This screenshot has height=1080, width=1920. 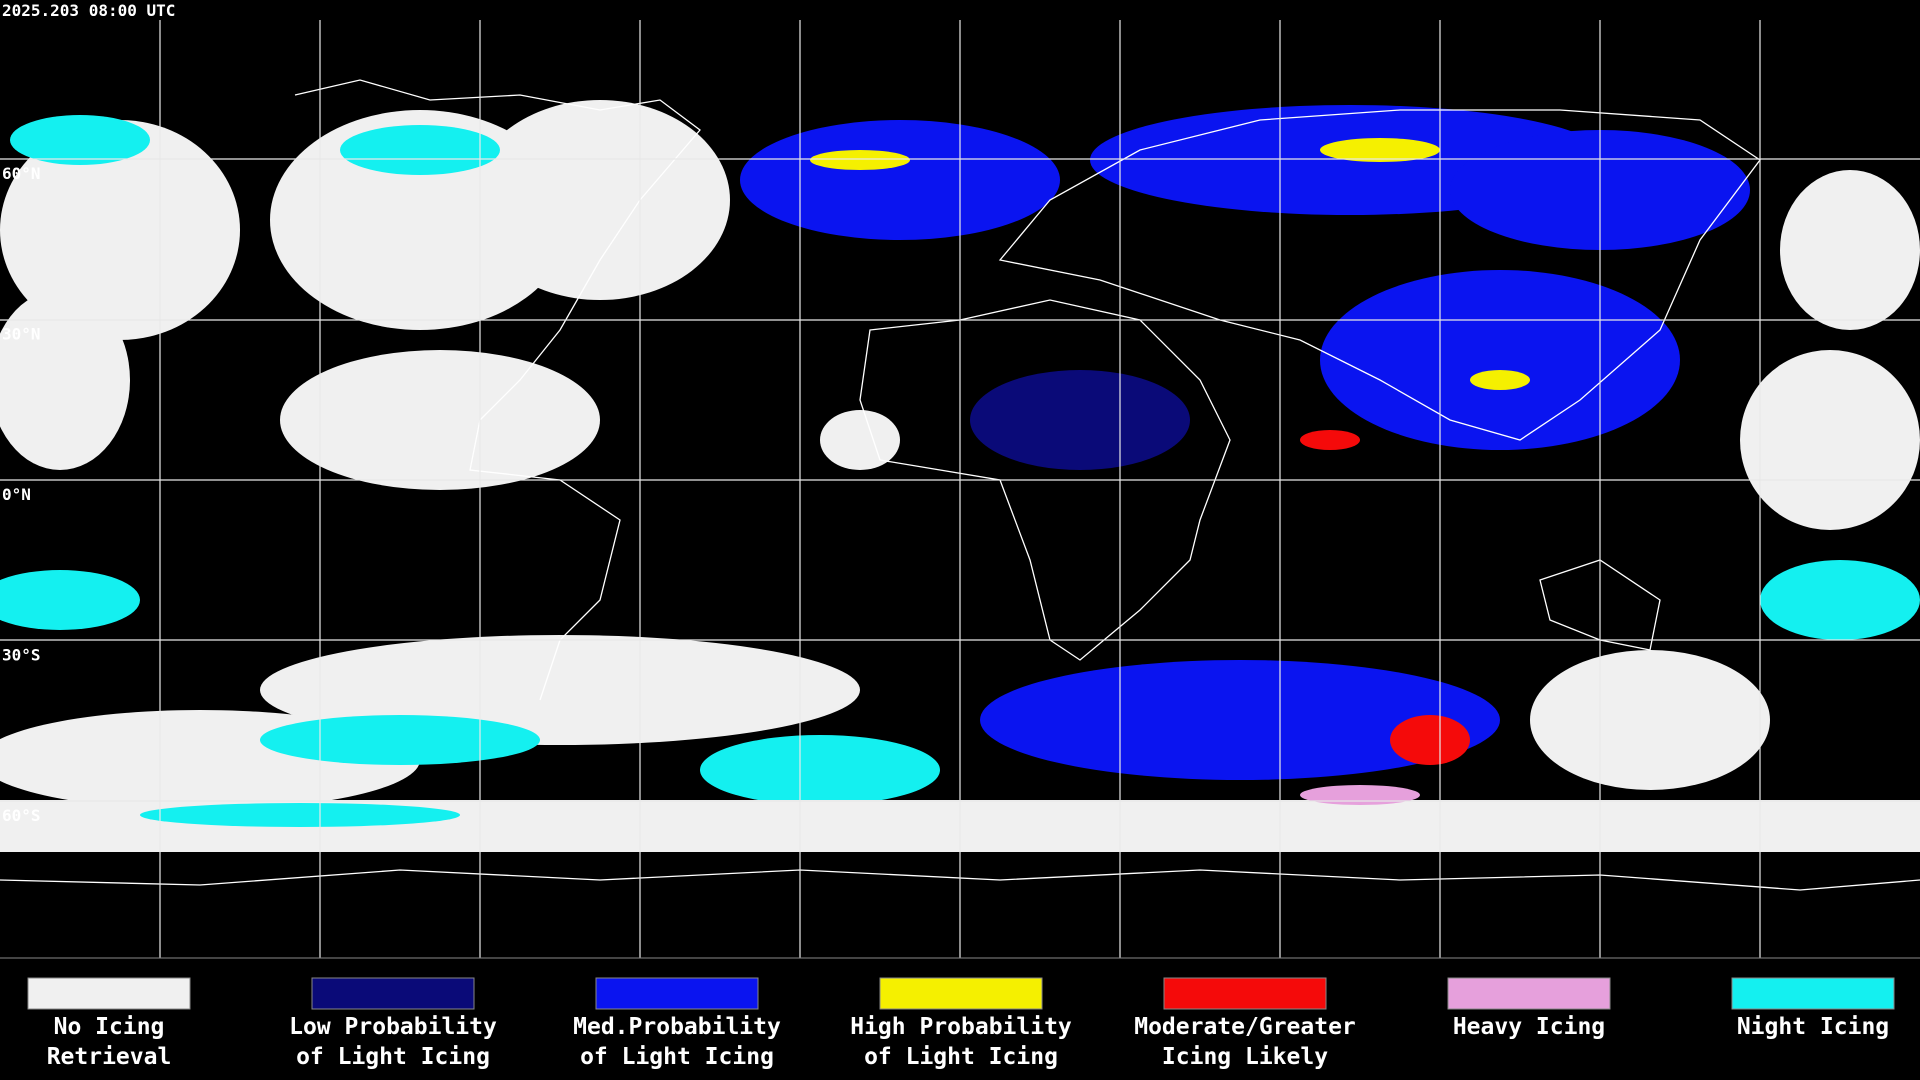 I want to click on legend-label: High Probability, so click(x=961, y=1027).